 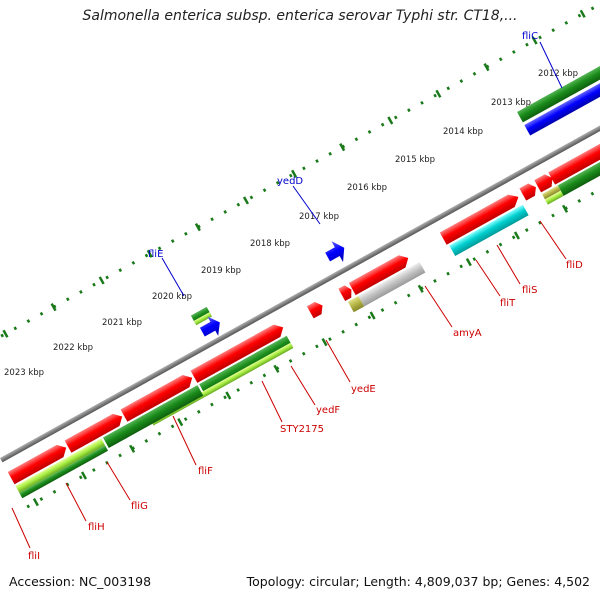 I want to click on accession-text: Accession: NC_003198, so click(x=80, y=581).